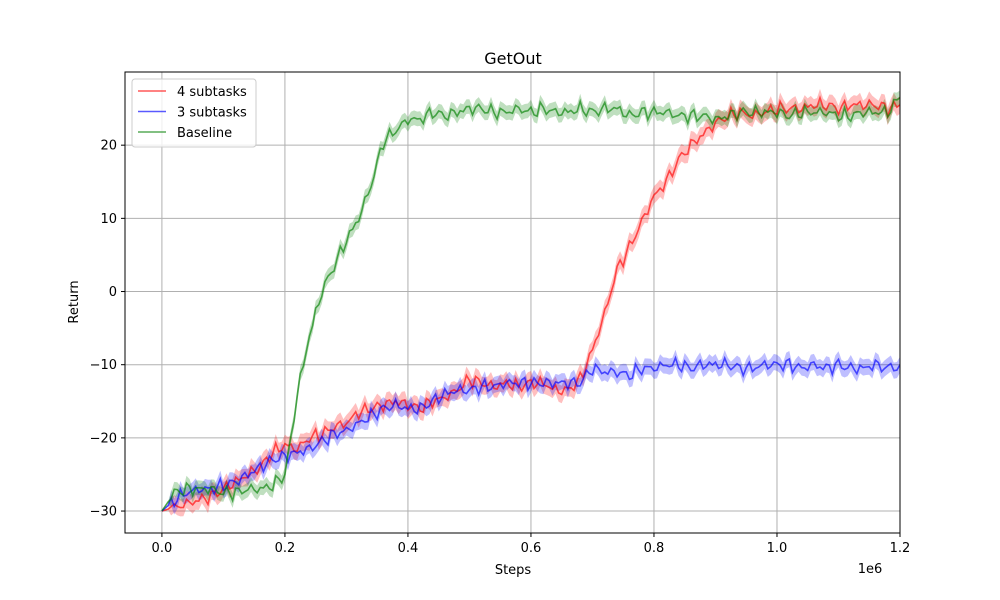 This screenshot has height=600, width=1000. I want to click on y-axis-label: Return, so click(74, 301).